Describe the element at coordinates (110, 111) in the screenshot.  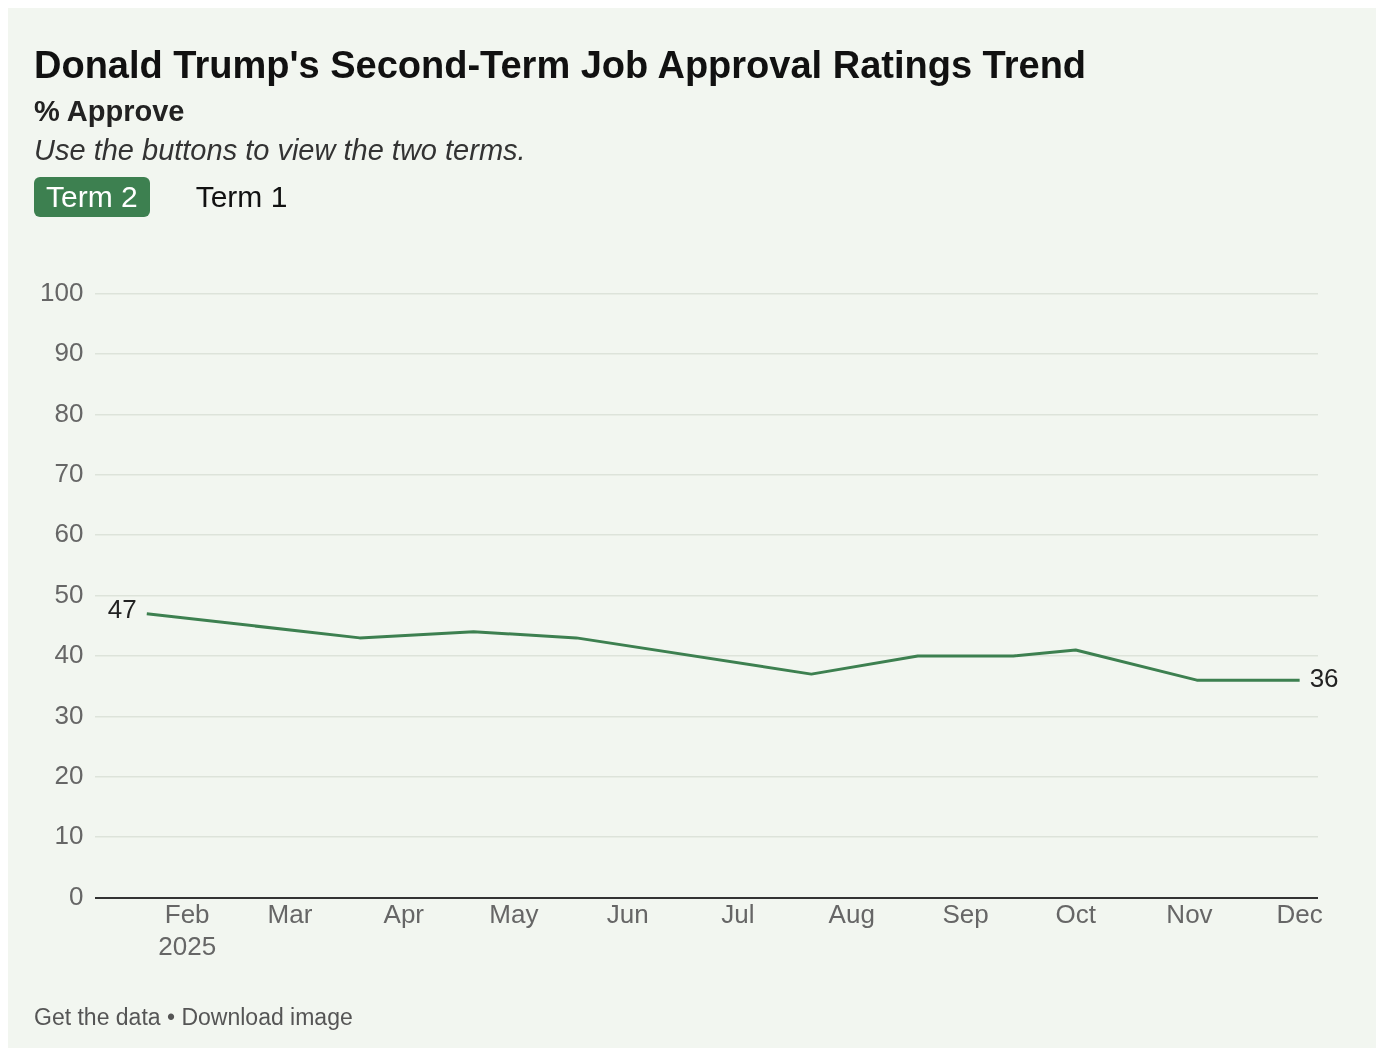
I see `chart-subtitle: % Approve` at that location.